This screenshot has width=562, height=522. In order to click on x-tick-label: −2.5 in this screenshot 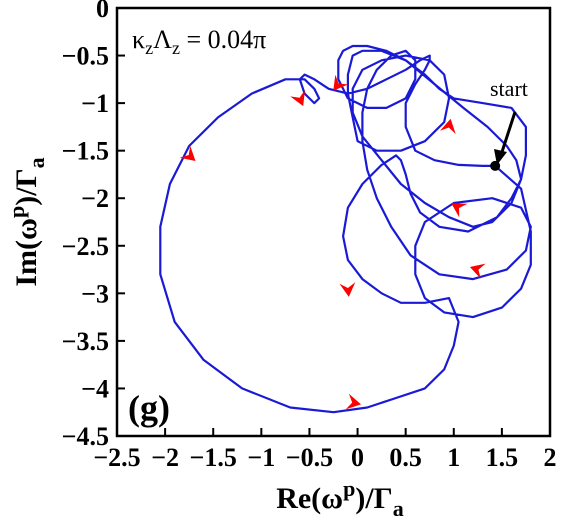, I will do `click(116, 457)`.